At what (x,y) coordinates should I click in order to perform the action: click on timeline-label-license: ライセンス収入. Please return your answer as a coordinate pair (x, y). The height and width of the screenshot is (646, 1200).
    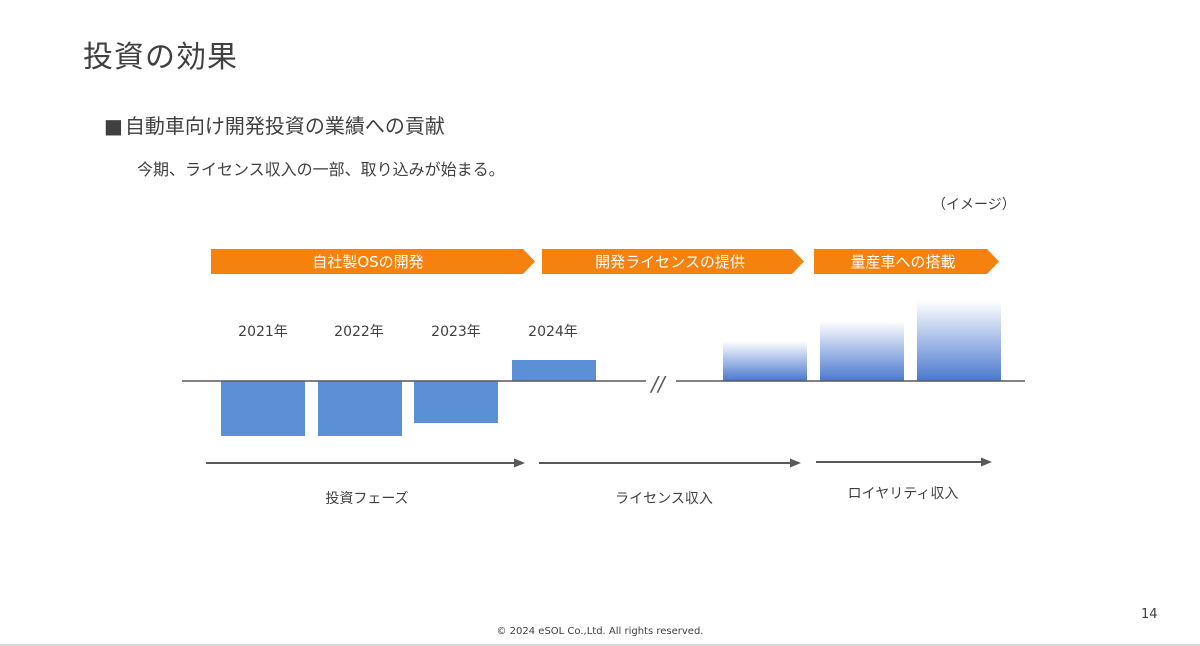
    Looking at the image, I should click on (664, 499).